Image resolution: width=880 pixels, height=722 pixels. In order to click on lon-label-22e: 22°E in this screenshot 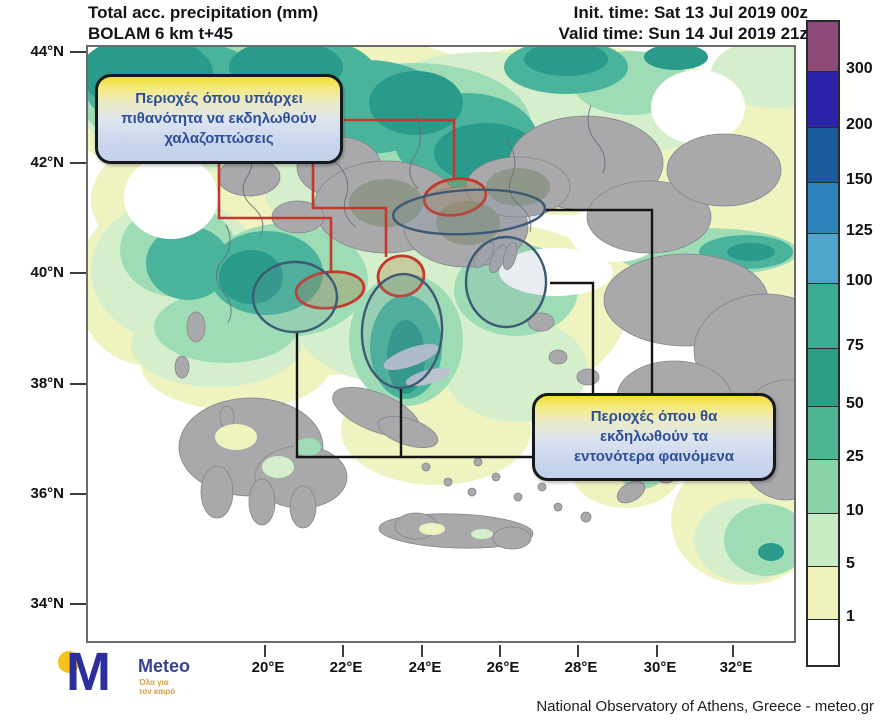, I will do `click(346, 667)`.